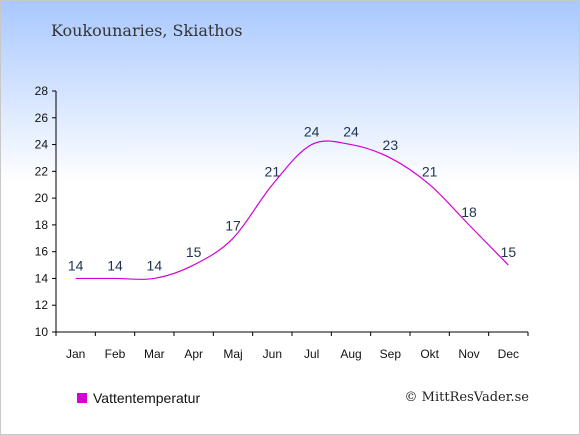 The height and width of the screenshot is (435, 580). What do you see at coordinates (469, 212) in the screenshot?
I see `data-label: 18` at bounding box center [469, 212].